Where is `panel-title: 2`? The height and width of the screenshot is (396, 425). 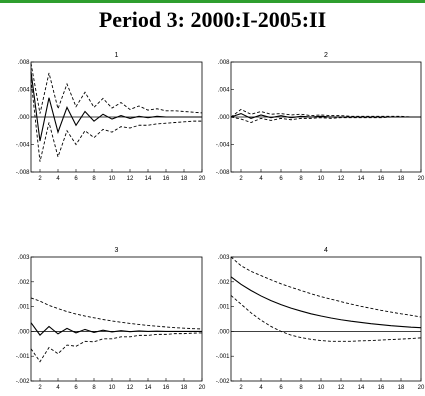 panel-title: 2 is located at coordinates (326, 55).